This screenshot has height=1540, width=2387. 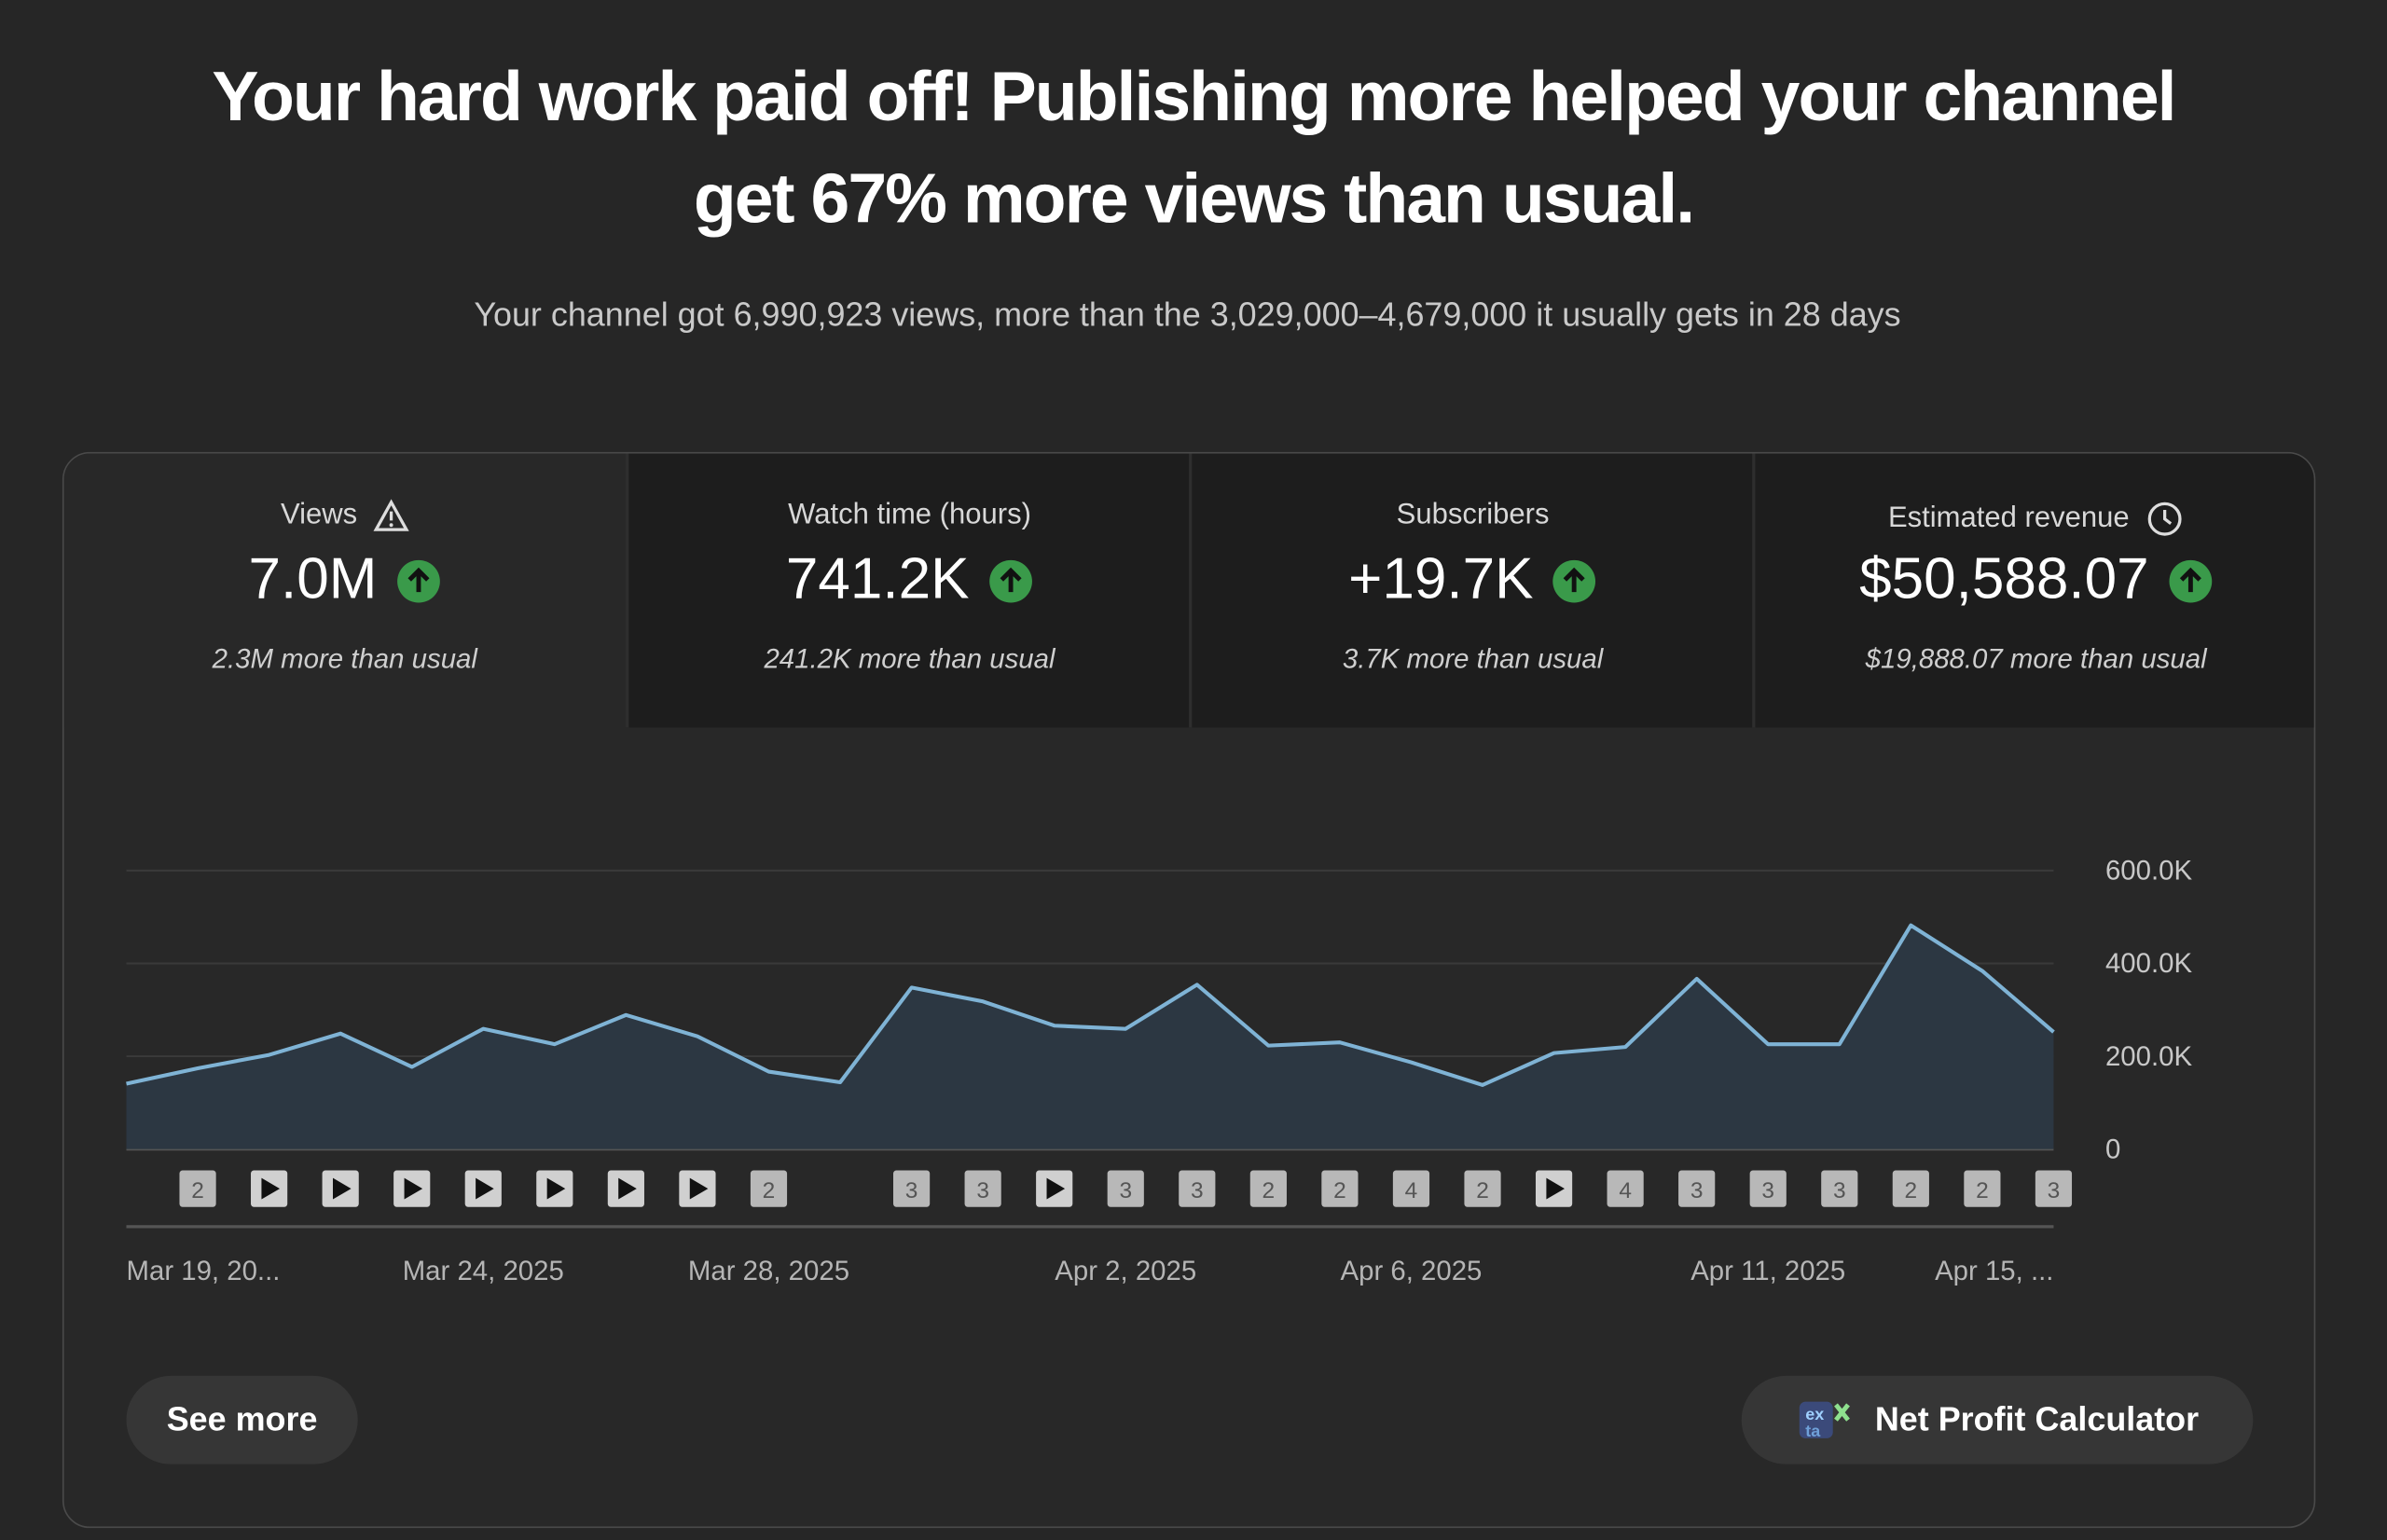 What do you see at coordinates (390, 515) in the screenshot?
I see `warning-icon` at bounding box center [390, 515].